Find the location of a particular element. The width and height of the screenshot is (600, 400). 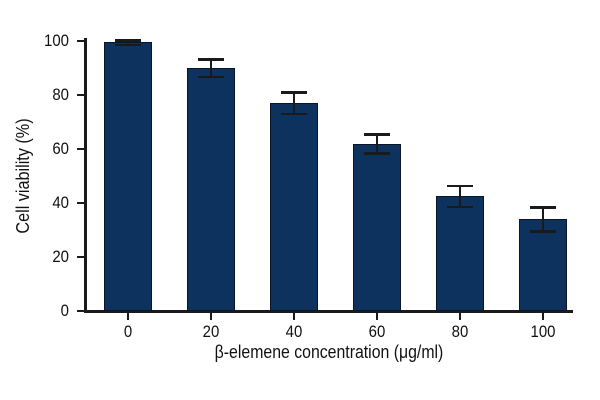

y-tick-label: 40 is located at coordinates (60, 202).